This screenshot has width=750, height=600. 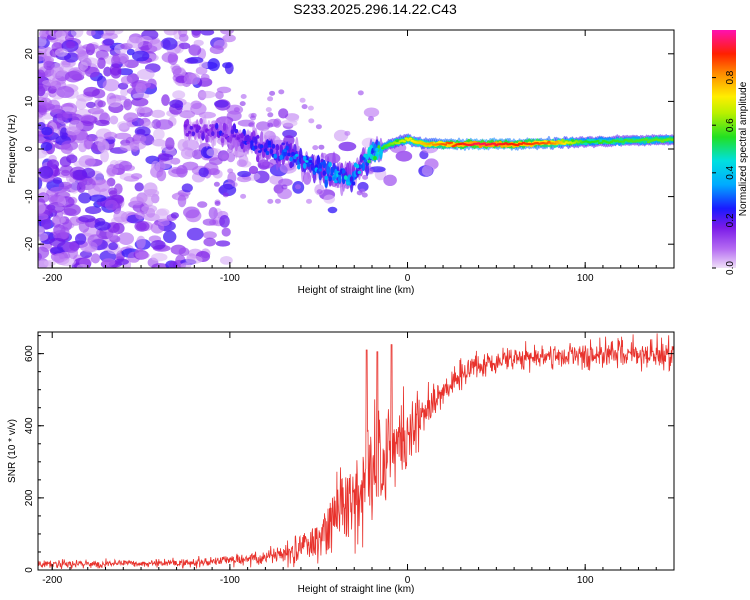 What do you see at coordinates (743, 148) in the screenshot?
I see `colorbar-label: Normalized spectral amplitude` at bounding box center [743, 148].